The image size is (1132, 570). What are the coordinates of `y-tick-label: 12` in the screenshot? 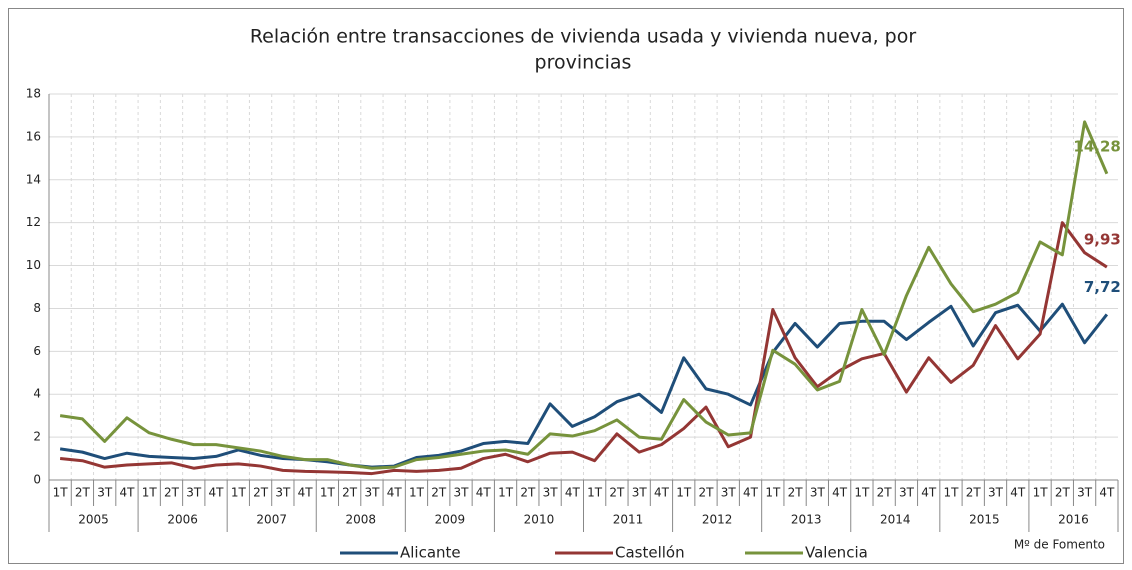 It's located at (33, 222).